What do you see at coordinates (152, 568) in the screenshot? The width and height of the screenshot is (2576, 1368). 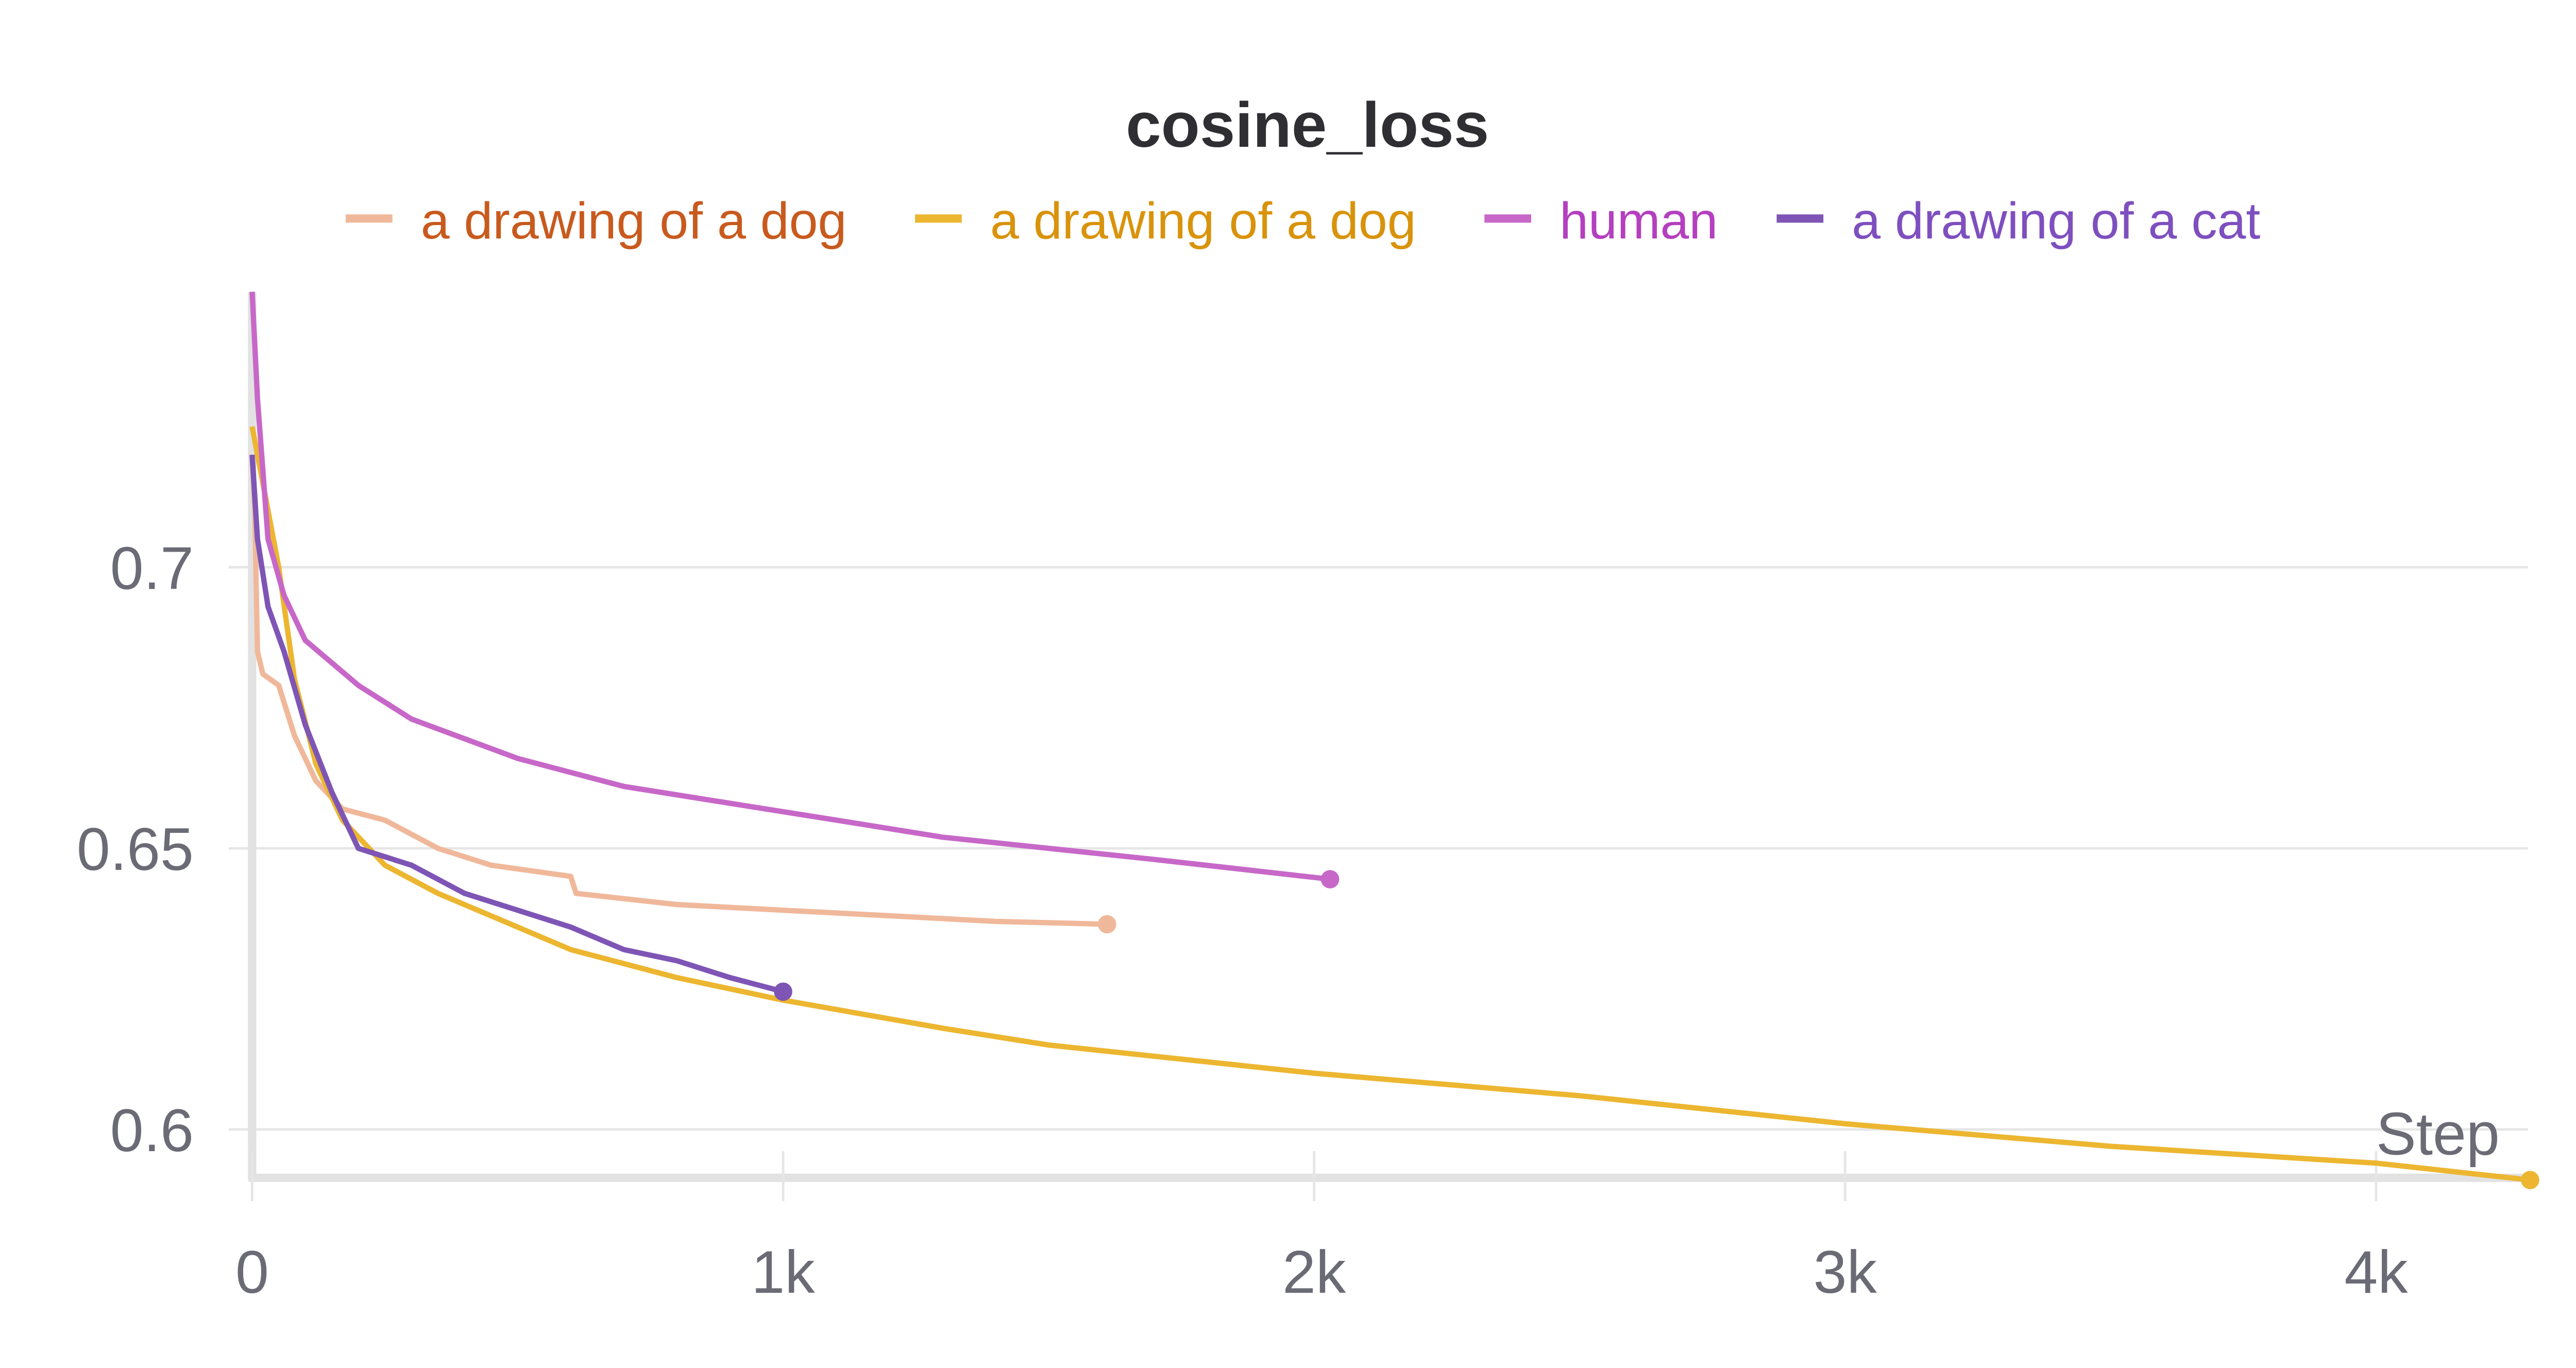 I see `y-tick-label: 0.7` at bounding box center [152, 568].